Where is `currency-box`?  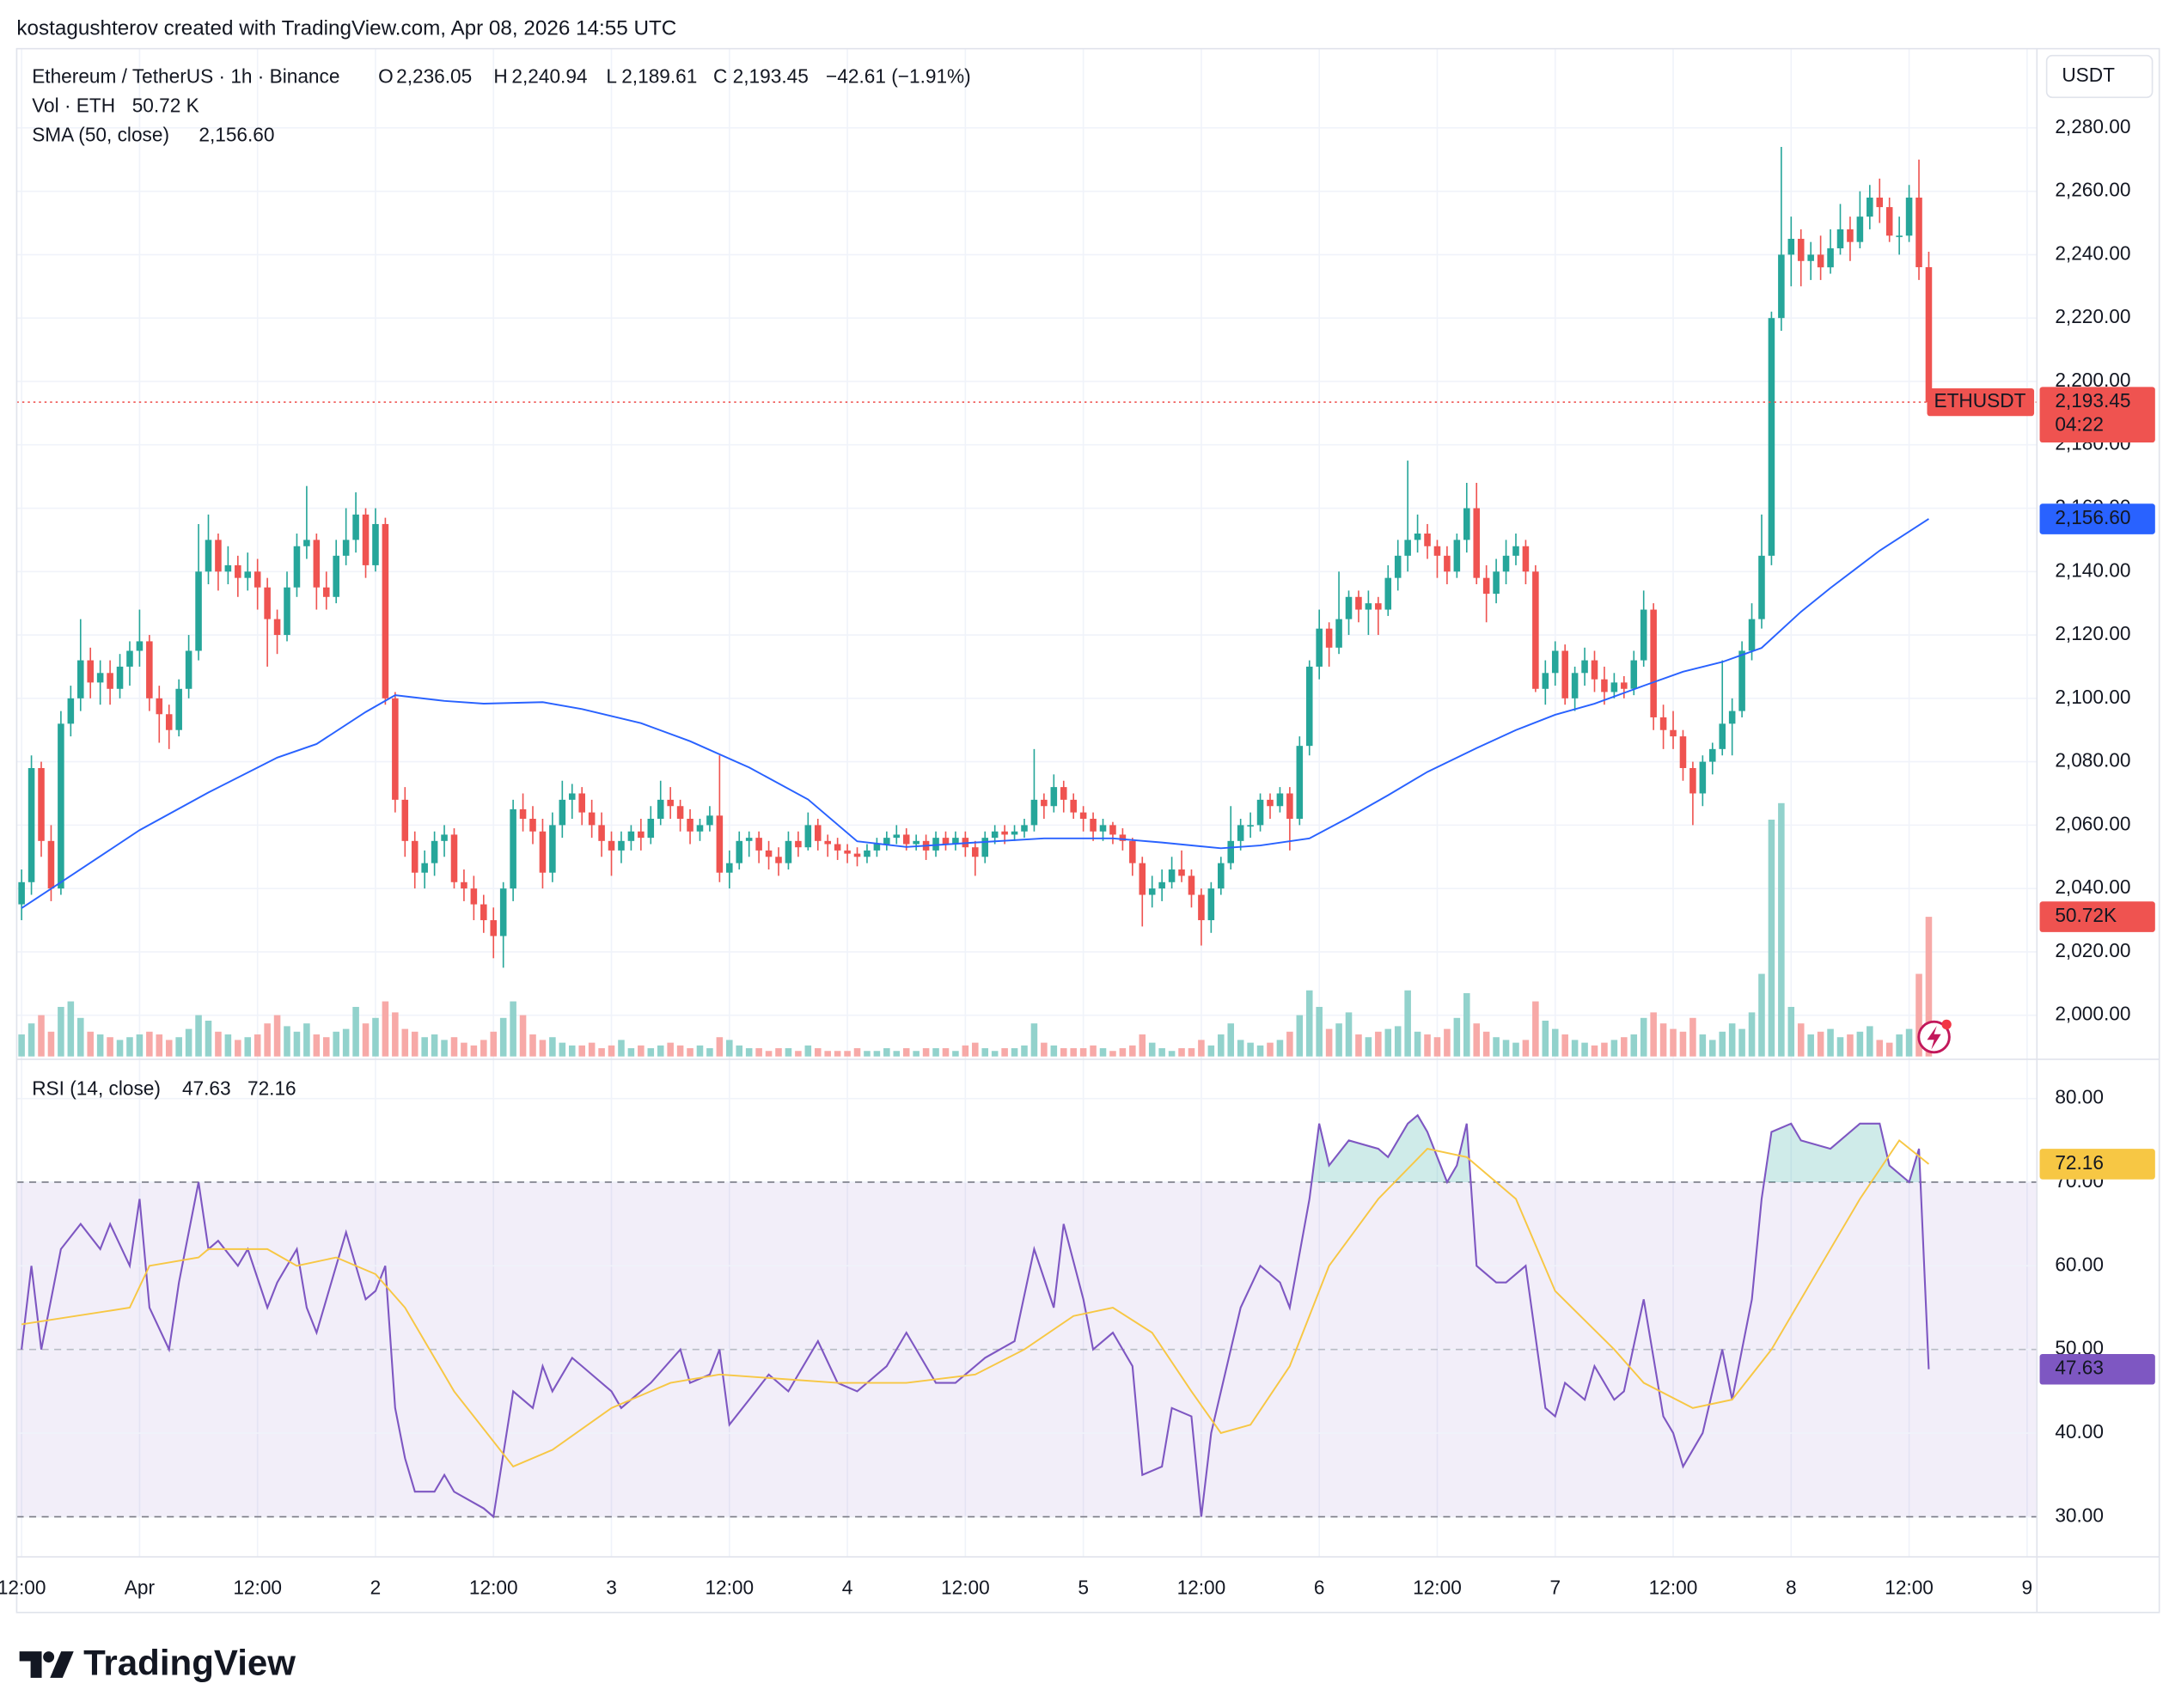
currency-box is located at coordinates (2099, 76).